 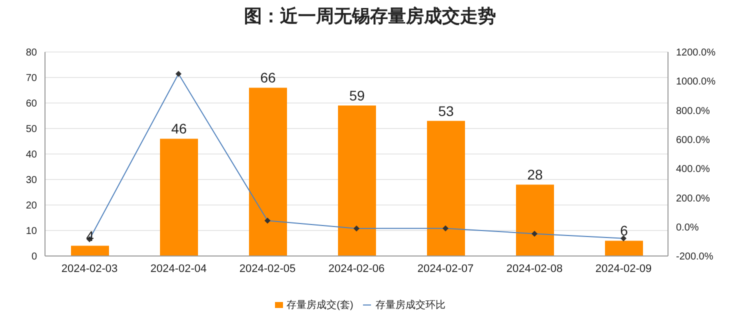 What do you see at coordinates (410, 305) in the screenshot?
I see `legend-label: 存量房成交环比` at bounding box center [410, 305].